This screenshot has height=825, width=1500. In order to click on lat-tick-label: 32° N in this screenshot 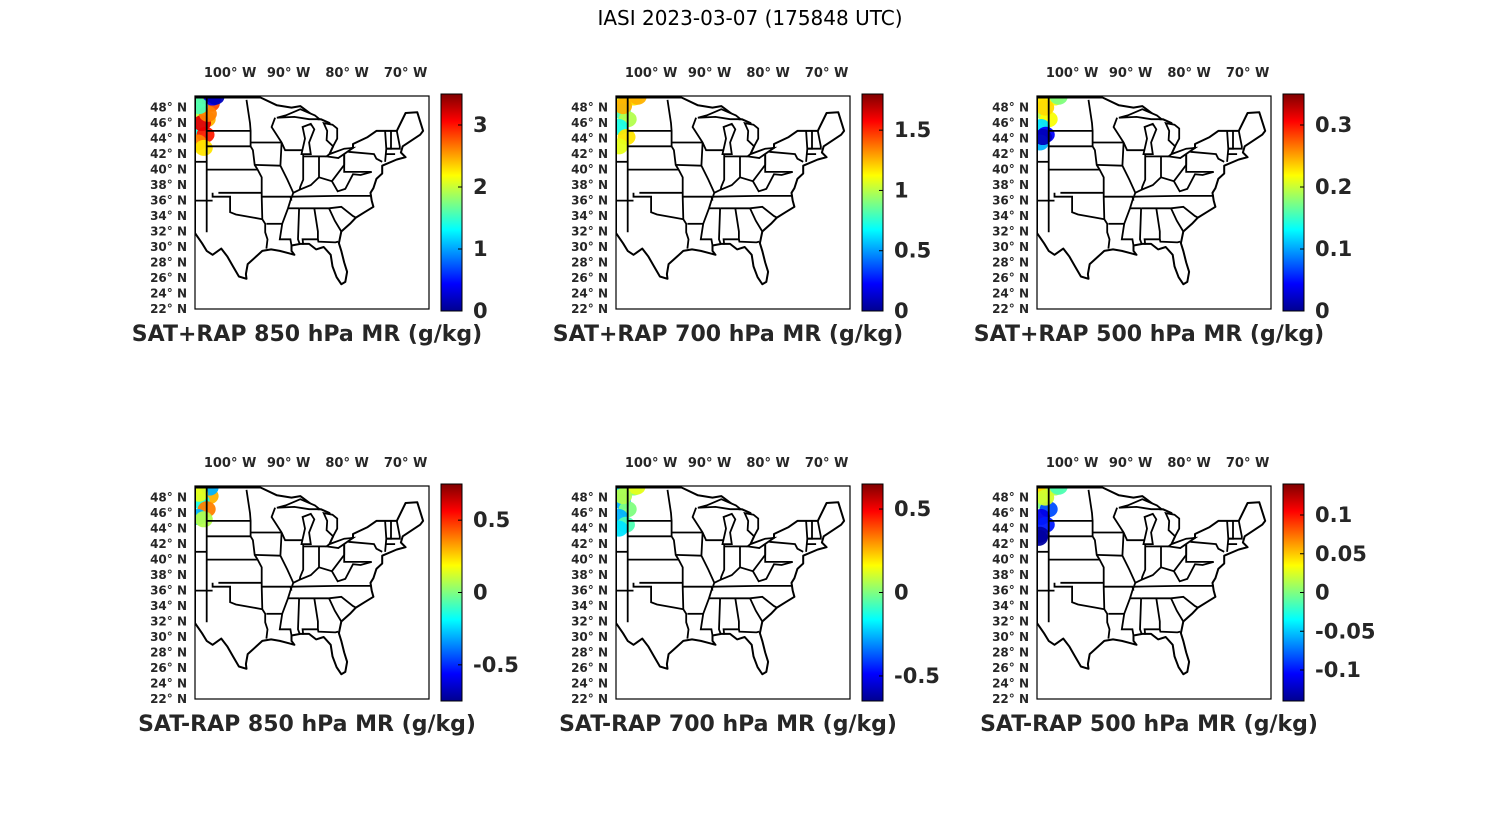, I will do `click(168, 622)`.